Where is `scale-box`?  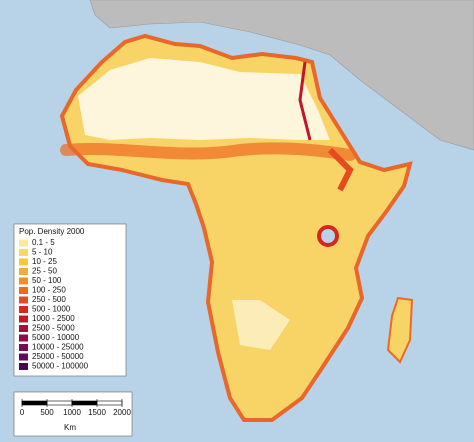 scale-box is located at coordinates (73, 414).